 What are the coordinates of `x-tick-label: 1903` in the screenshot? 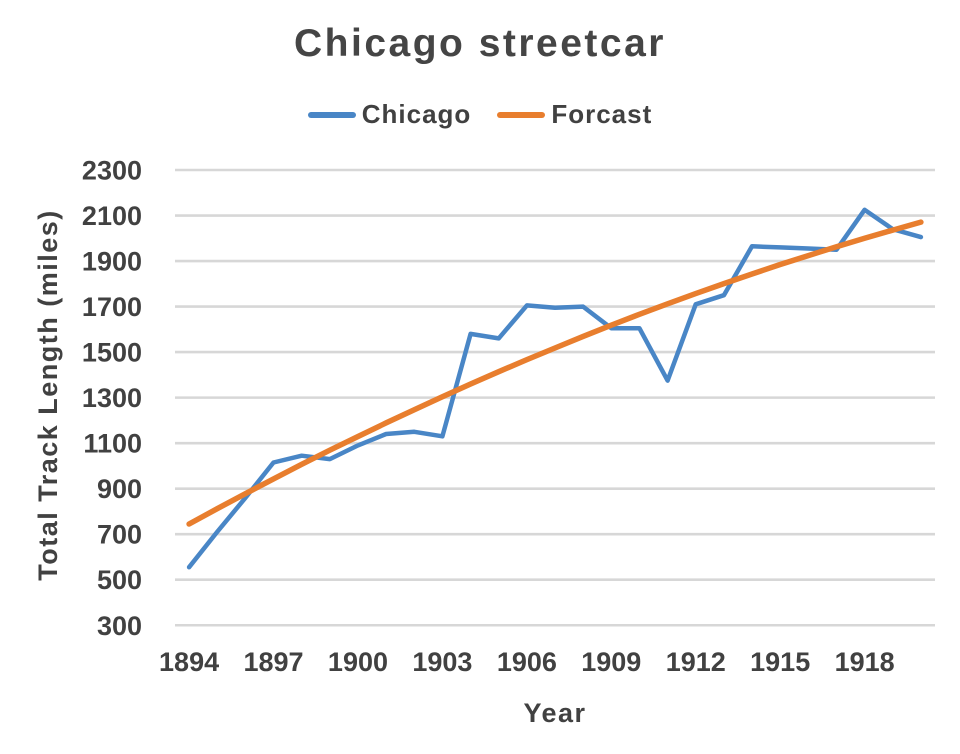 It's located at (442, 662).